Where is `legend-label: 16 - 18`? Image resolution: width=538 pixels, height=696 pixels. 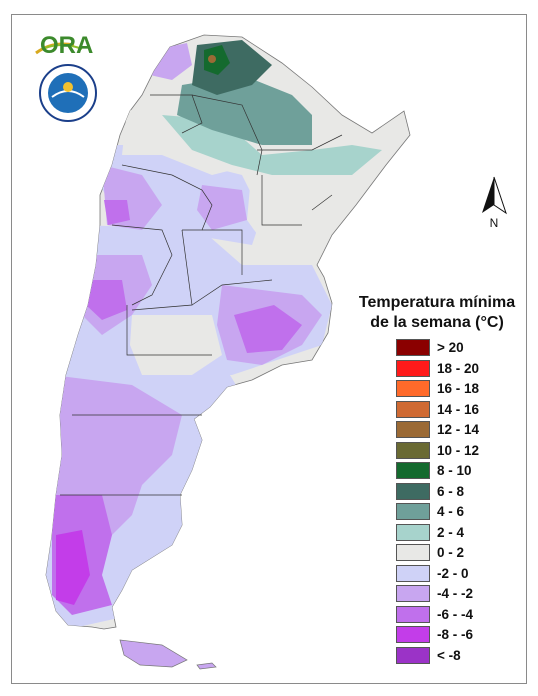 legend-label: 16 - 18 is located at coordinates (458, 388).